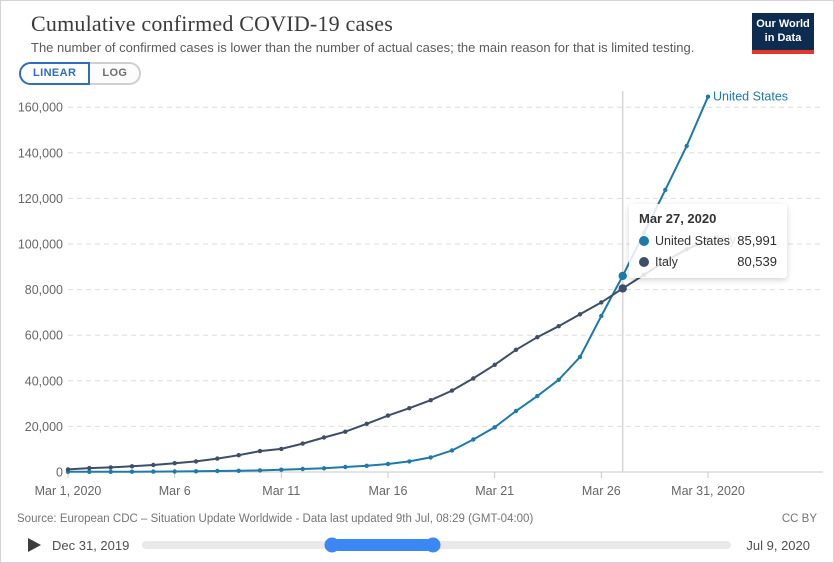 The height and width of the screenshot is (563, 834). Describe the element at coordinates (59, 473) in the screenshot. I see `y-tick-label: 0` at that location.